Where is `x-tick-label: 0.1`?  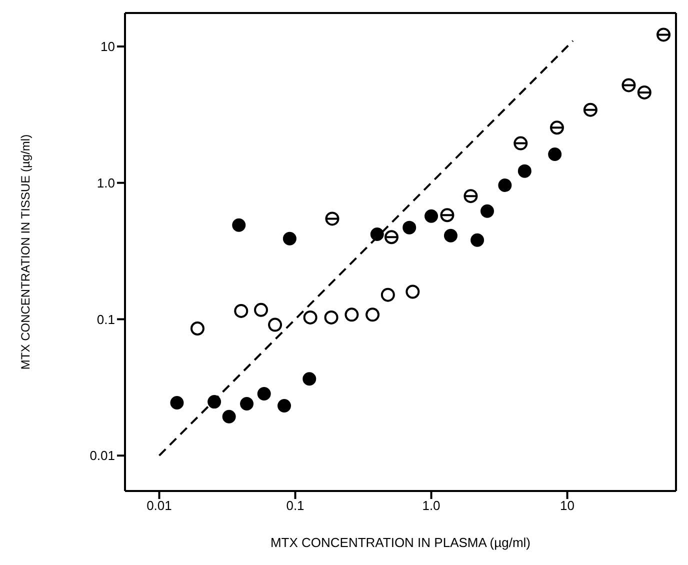 x-tick-label: 0.1 is located at coordinates (295, 506).